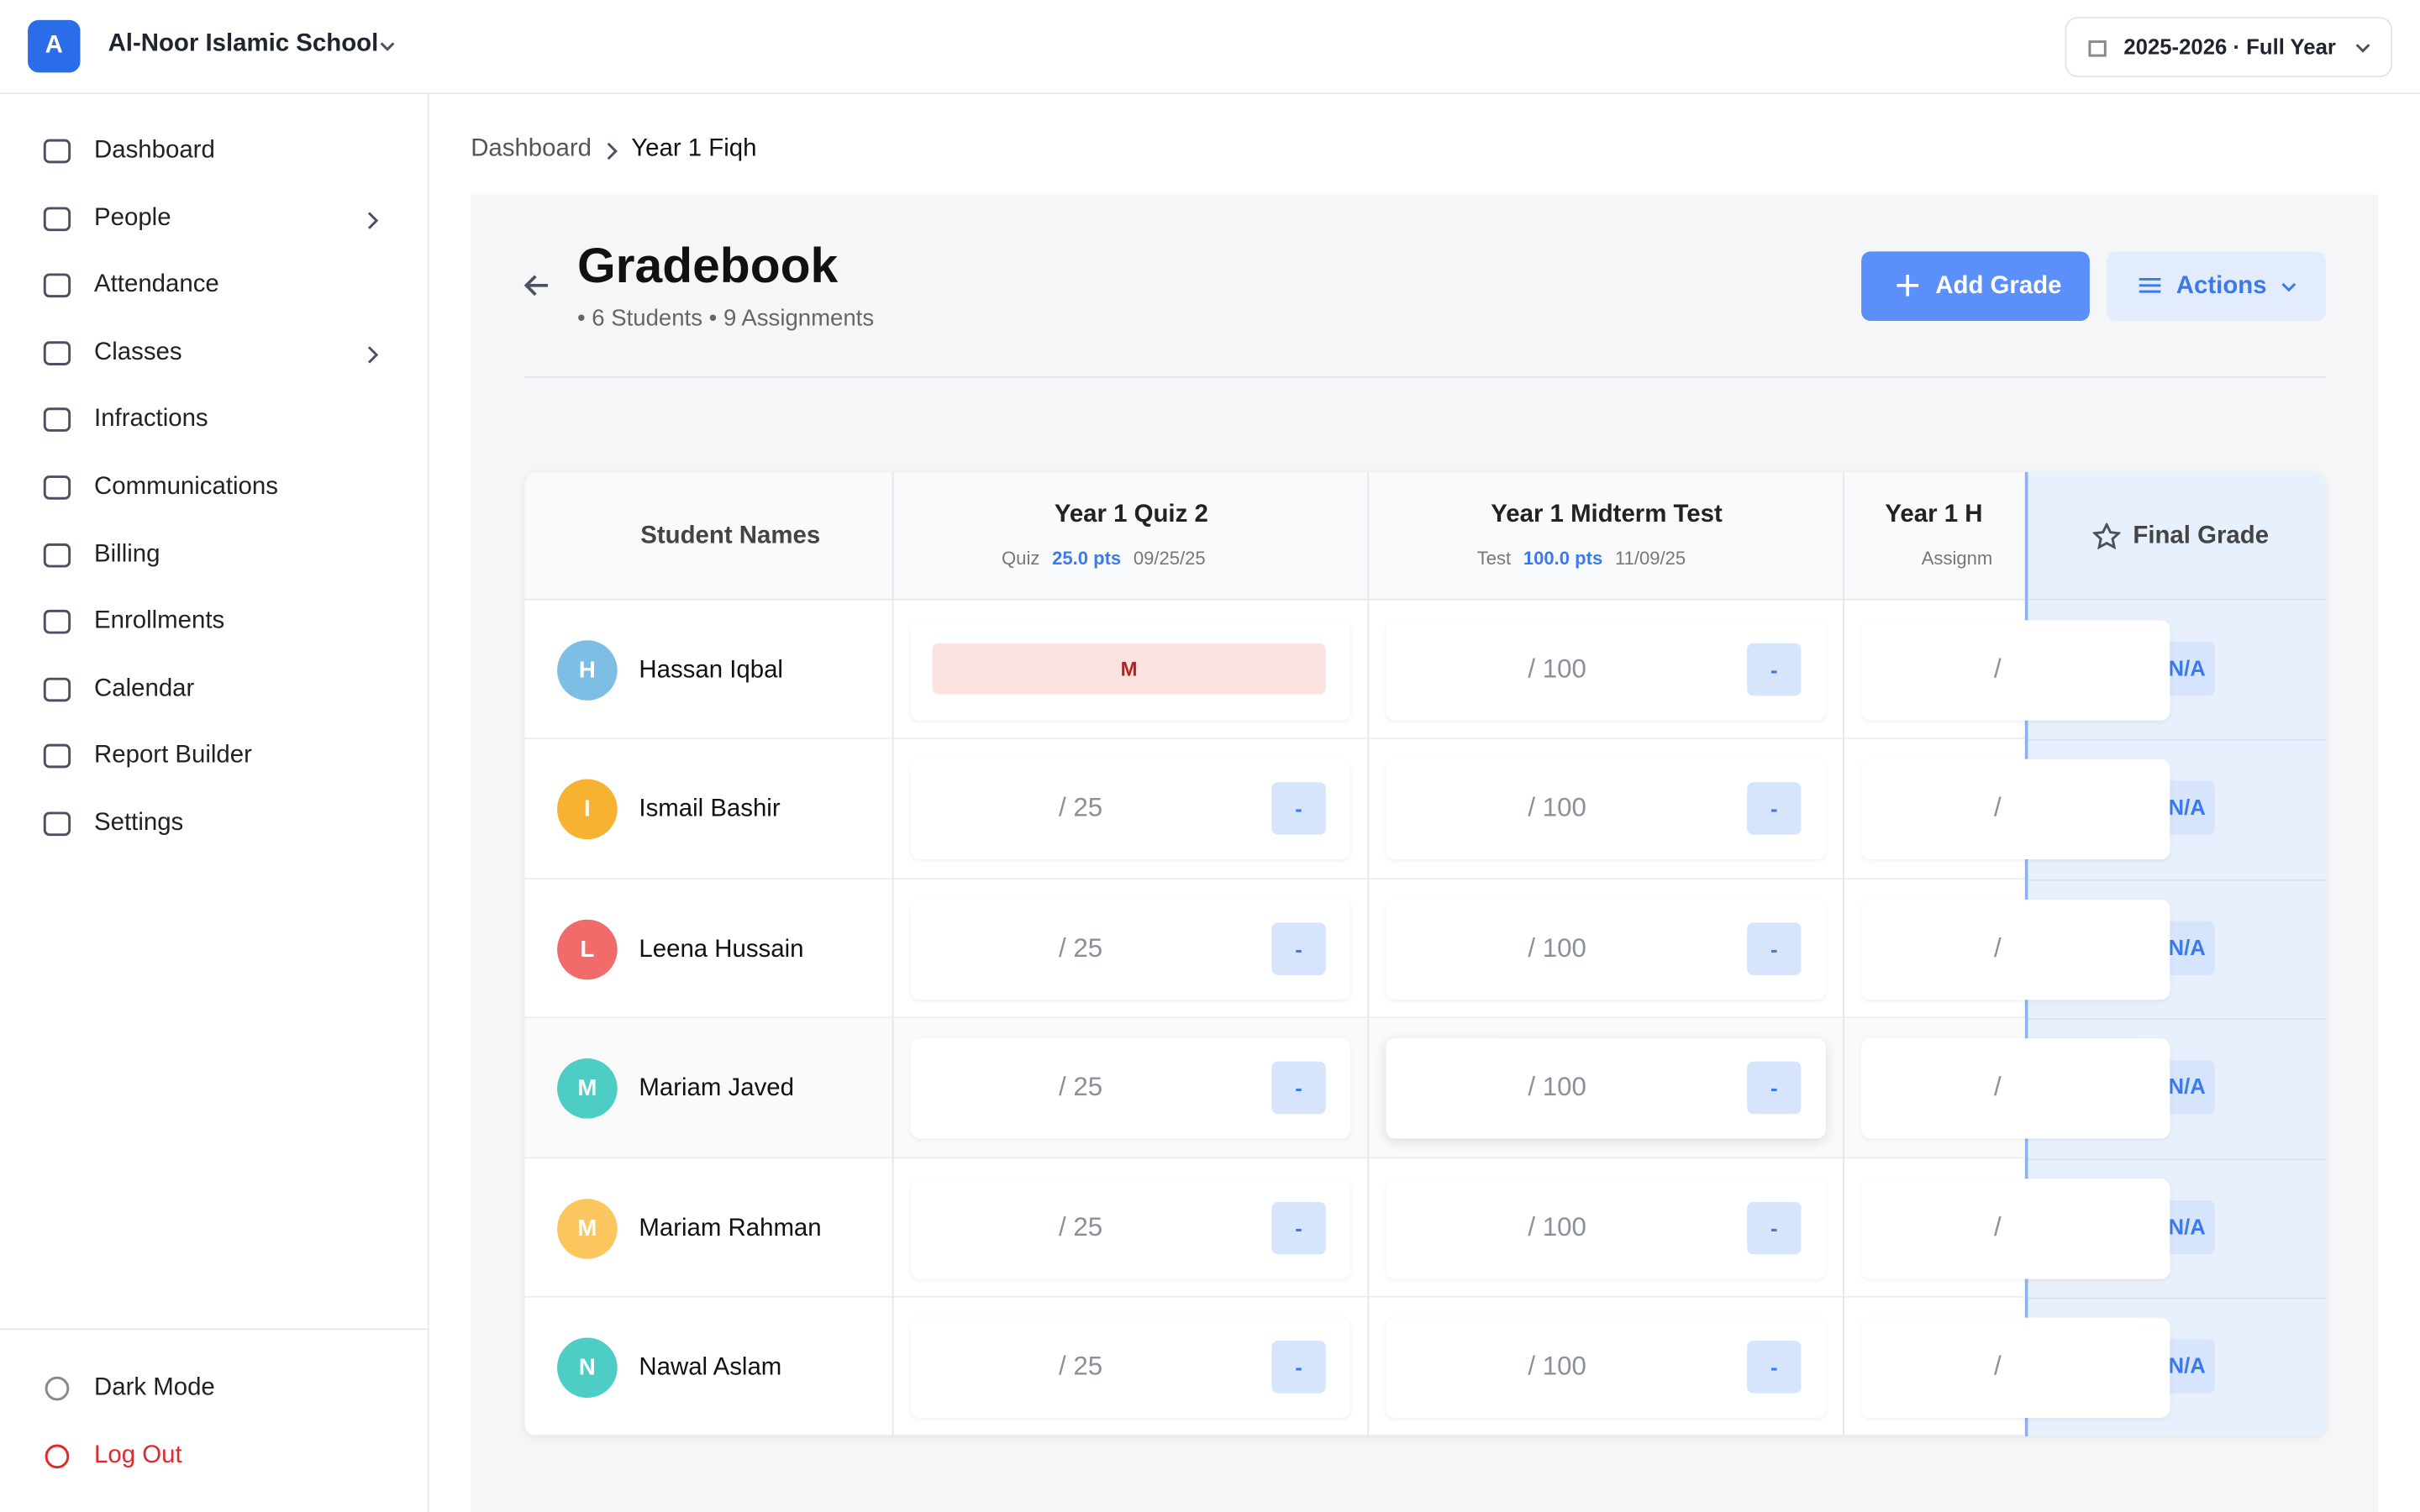  I want to click on nav-label: Report Builder, so click(173, 756).